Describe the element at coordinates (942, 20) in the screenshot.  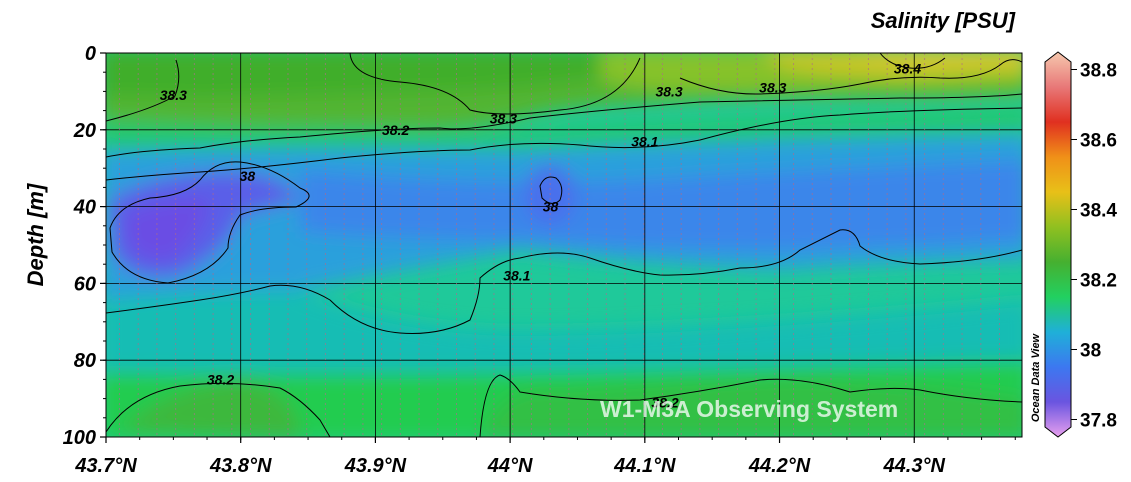
I see `chart-title: Salinity [PSU]` at that location.